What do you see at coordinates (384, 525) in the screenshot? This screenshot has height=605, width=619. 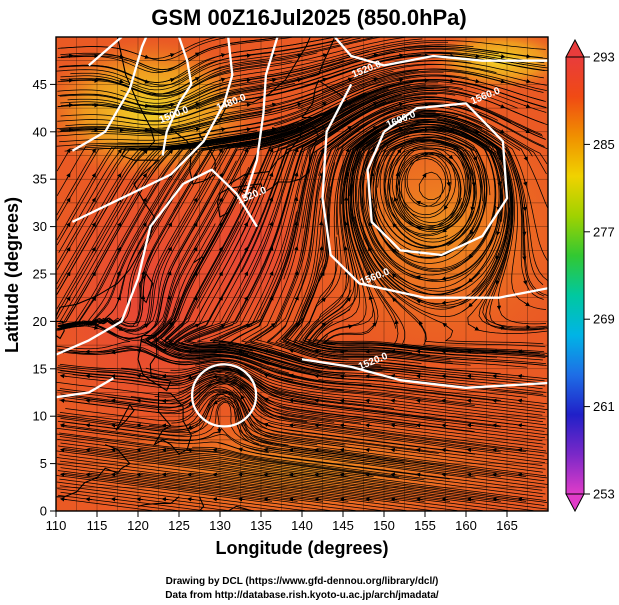 I see `x-tick-label: 150` at bounding box center [384, 525].